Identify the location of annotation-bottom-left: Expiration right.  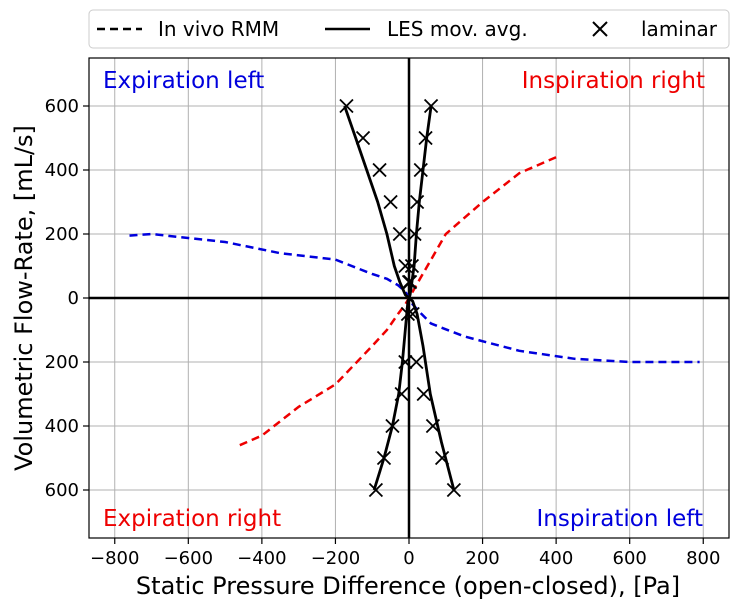
(192, 519).